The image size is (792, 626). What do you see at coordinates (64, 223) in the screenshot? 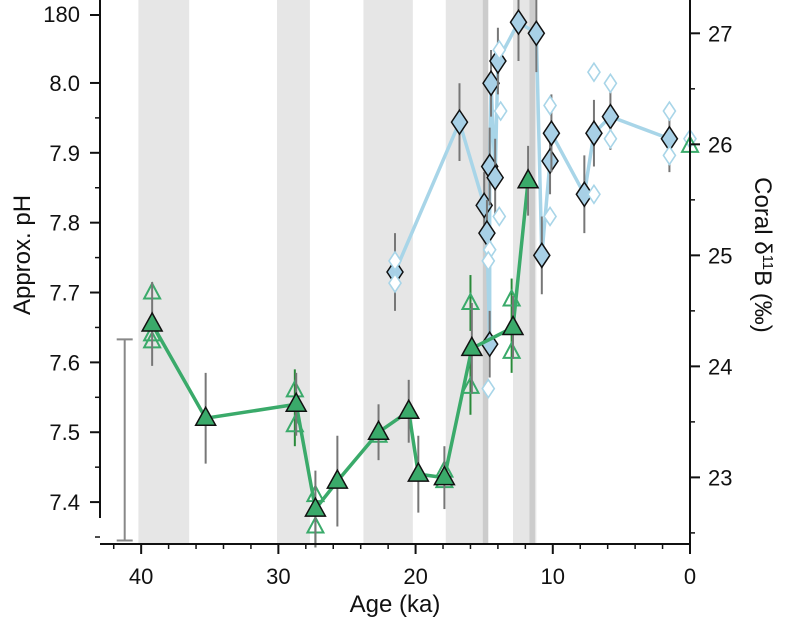
I see `y-left-tick-label: 7.8` at bounding box center [64, 223].